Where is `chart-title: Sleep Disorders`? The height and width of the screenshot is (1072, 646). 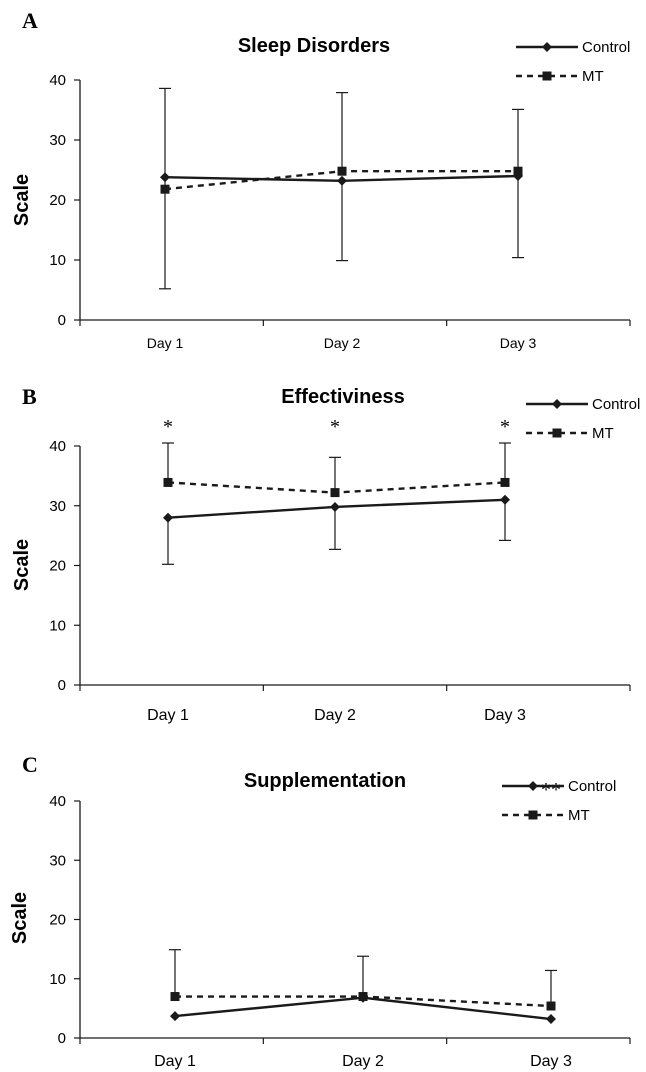 chart-title: Sleep Disorders is located at coordinates (314, 46).